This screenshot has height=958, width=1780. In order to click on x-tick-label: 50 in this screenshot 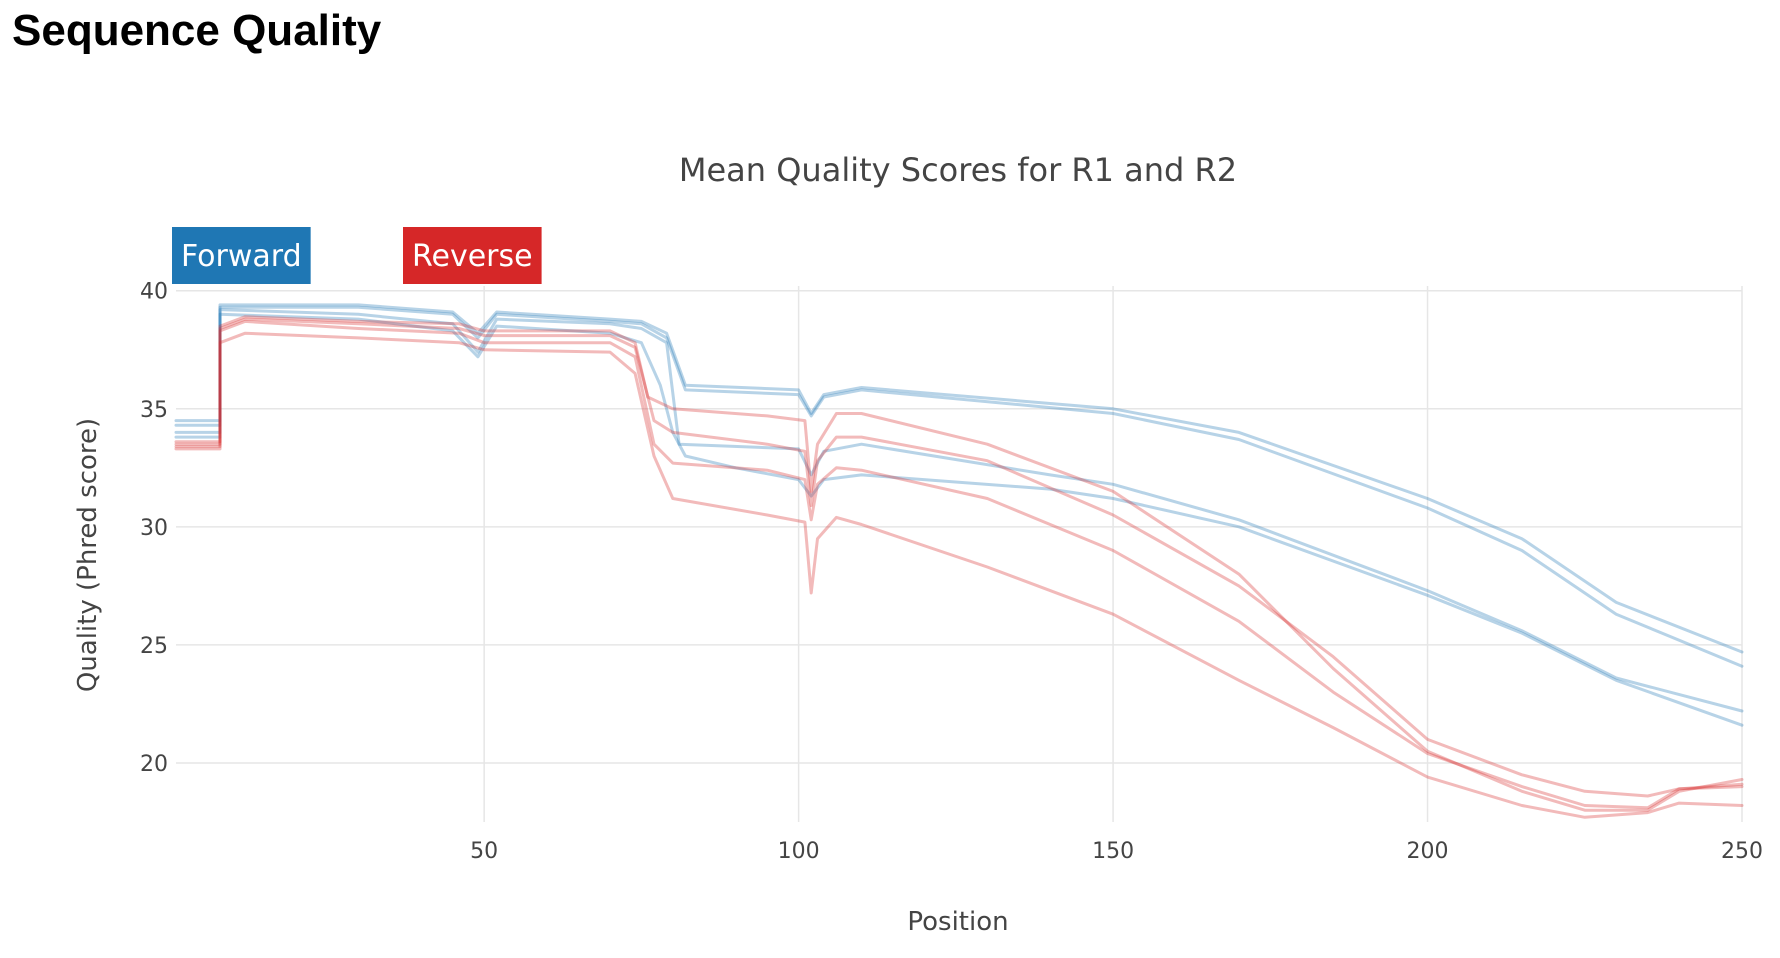, I will do `click(484, 851)`.